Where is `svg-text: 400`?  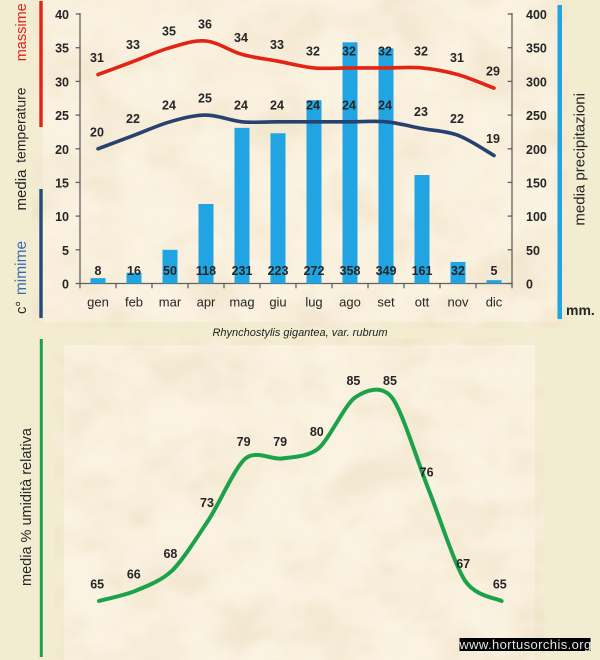
svg-text: 400 is located at coordinates (536, 15).